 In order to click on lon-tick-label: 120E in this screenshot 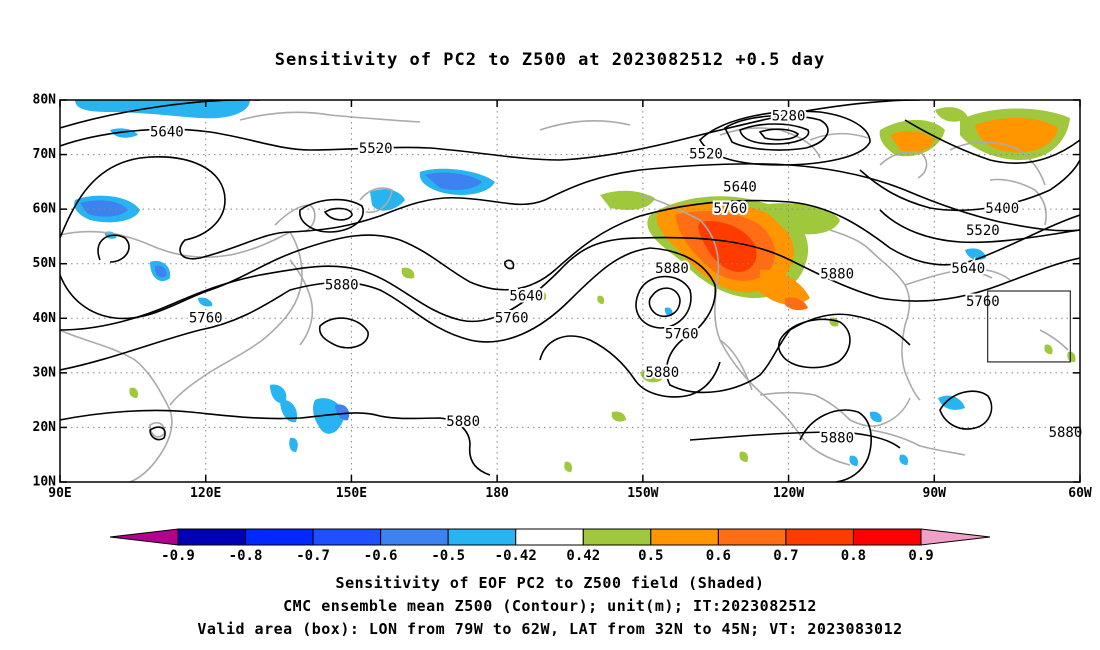, I will do `click(205, 493)`.